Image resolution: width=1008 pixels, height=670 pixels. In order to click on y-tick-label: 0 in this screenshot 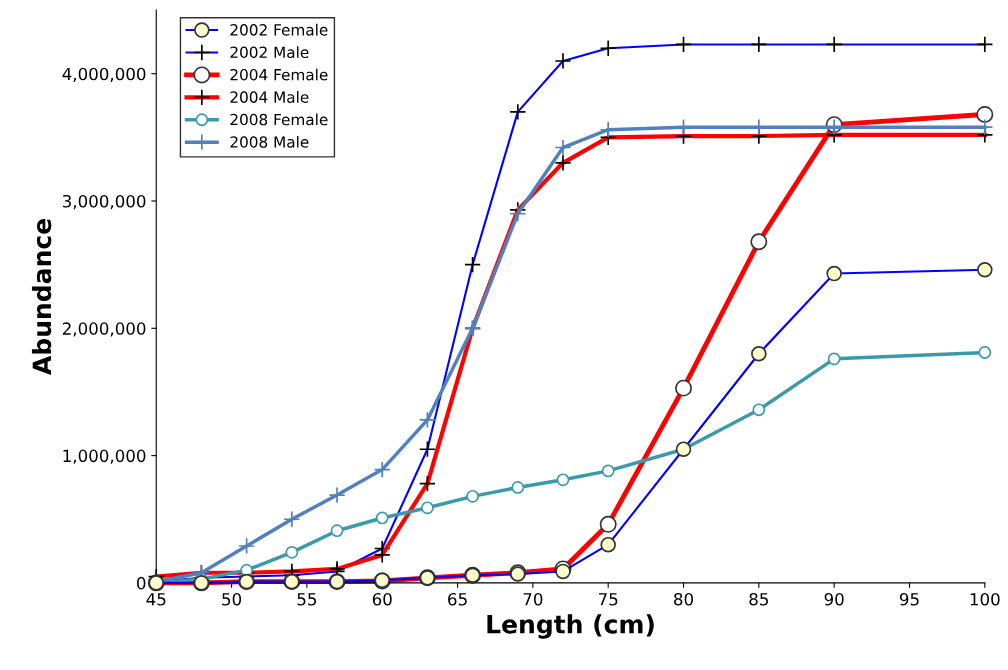, I will do `click(141, 583)`.